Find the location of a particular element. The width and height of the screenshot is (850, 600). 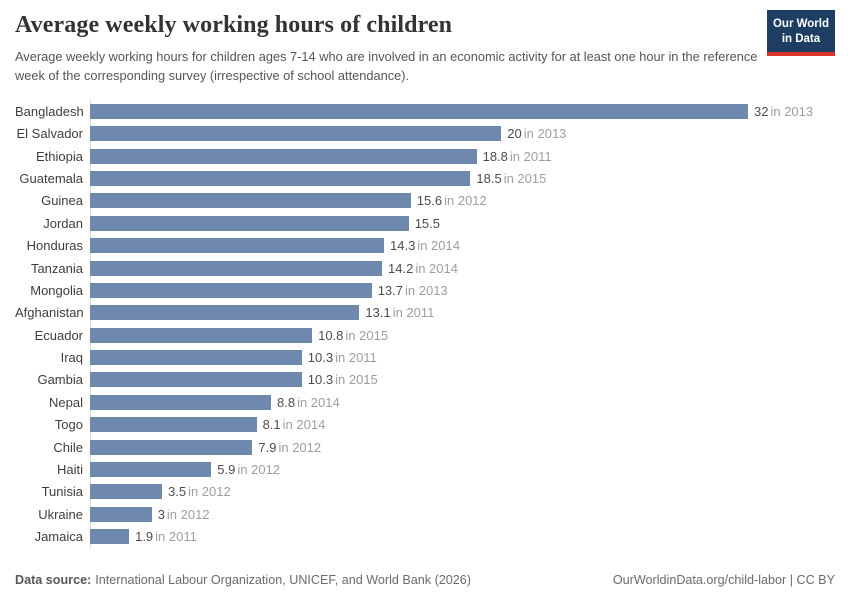

bar-row: Tanzania 14.2 in 2014 is located at coordinates (425, 268).